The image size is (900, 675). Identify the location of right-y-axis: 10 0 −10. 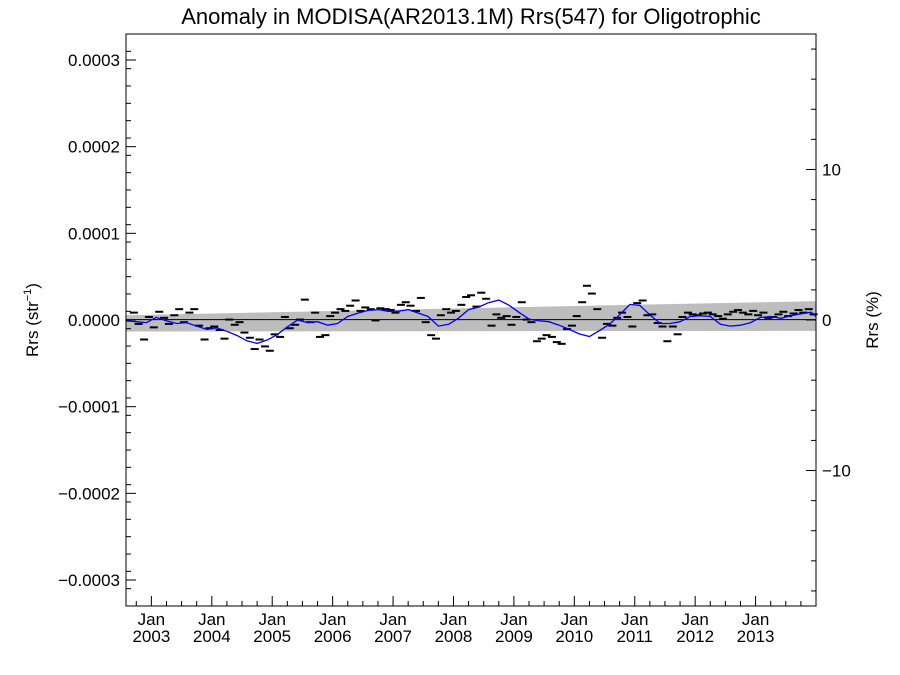
(828, 320).